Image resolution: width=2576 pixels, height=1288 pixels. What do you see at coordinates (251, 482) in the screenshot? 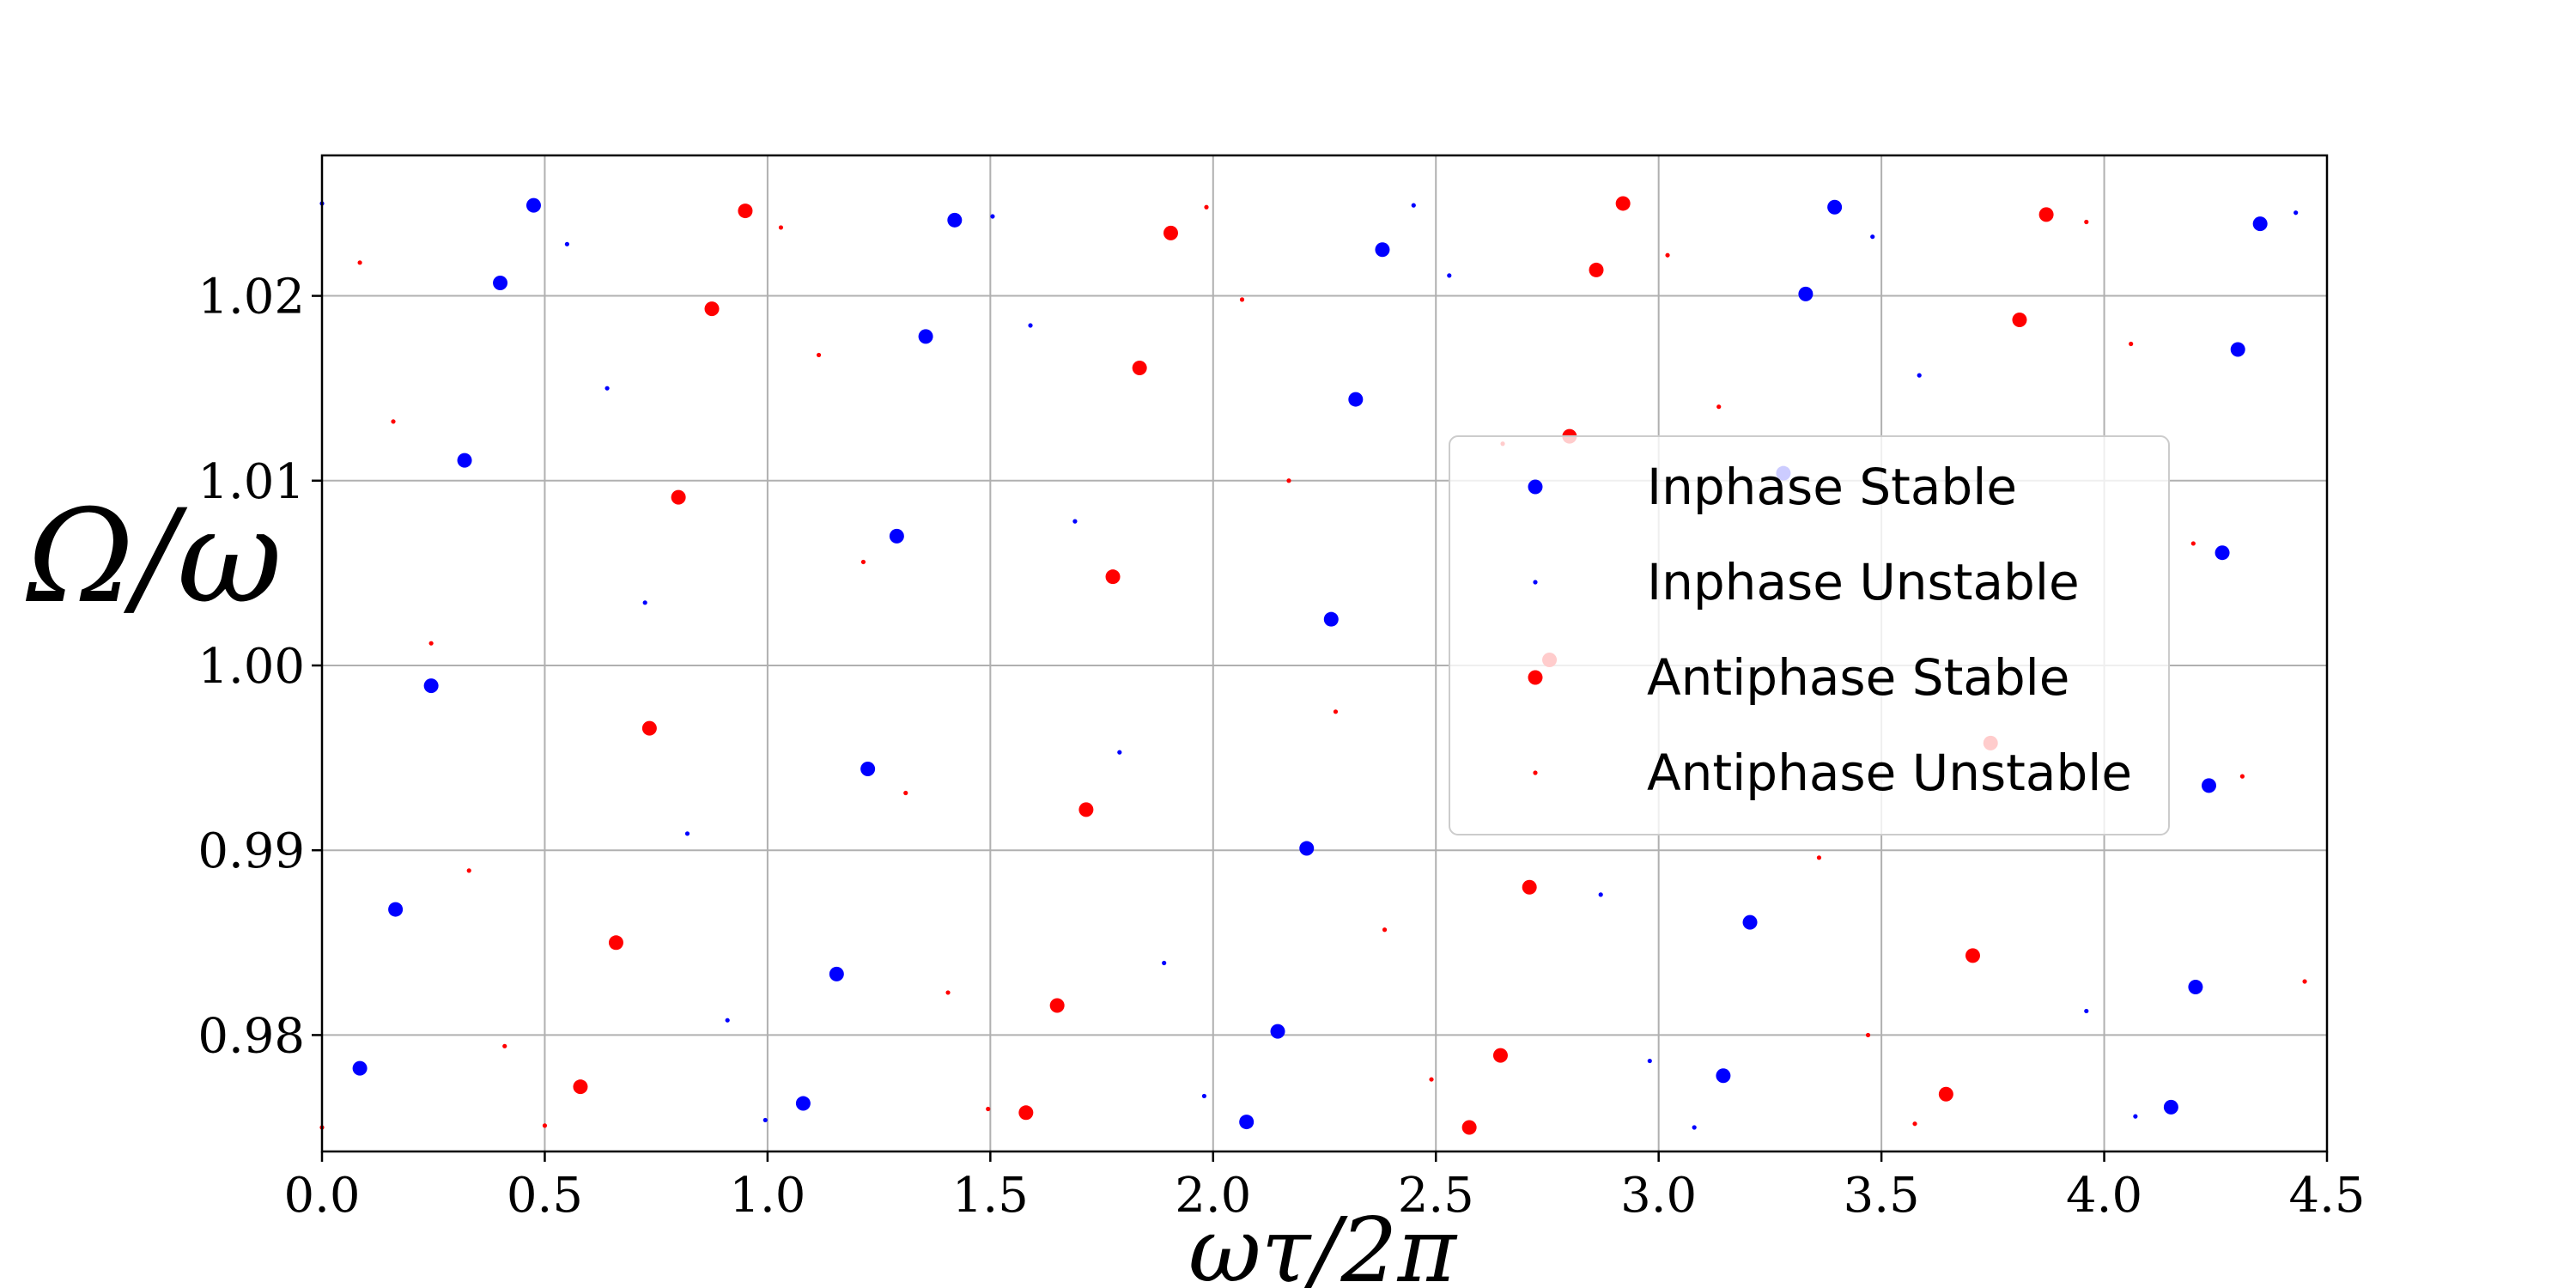
I see `y-tick-label: 1.01` at bounding box center [251, 482].